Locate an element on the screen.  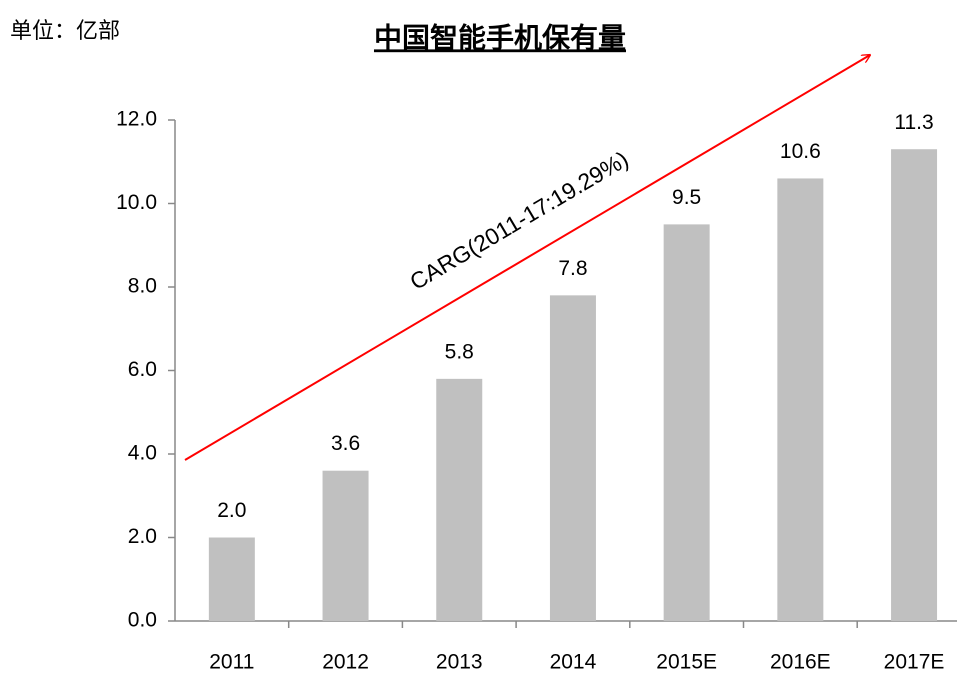
value-label: 10.6 is located at coordinates (800, 151).